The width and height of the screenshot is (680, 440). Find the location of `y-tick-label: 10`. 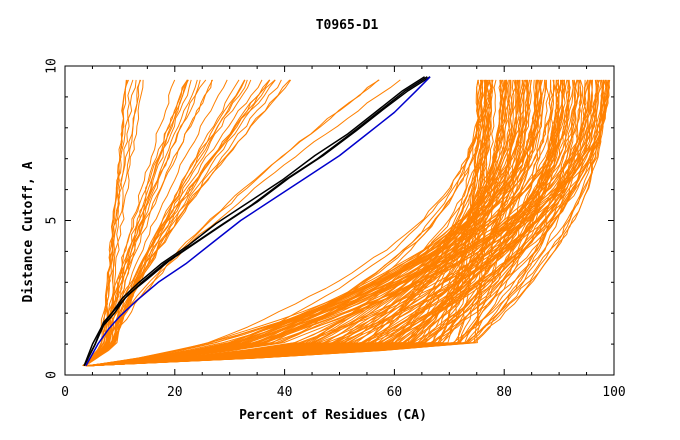

y-tick-label: 10 is located at coordinates (52, 66).